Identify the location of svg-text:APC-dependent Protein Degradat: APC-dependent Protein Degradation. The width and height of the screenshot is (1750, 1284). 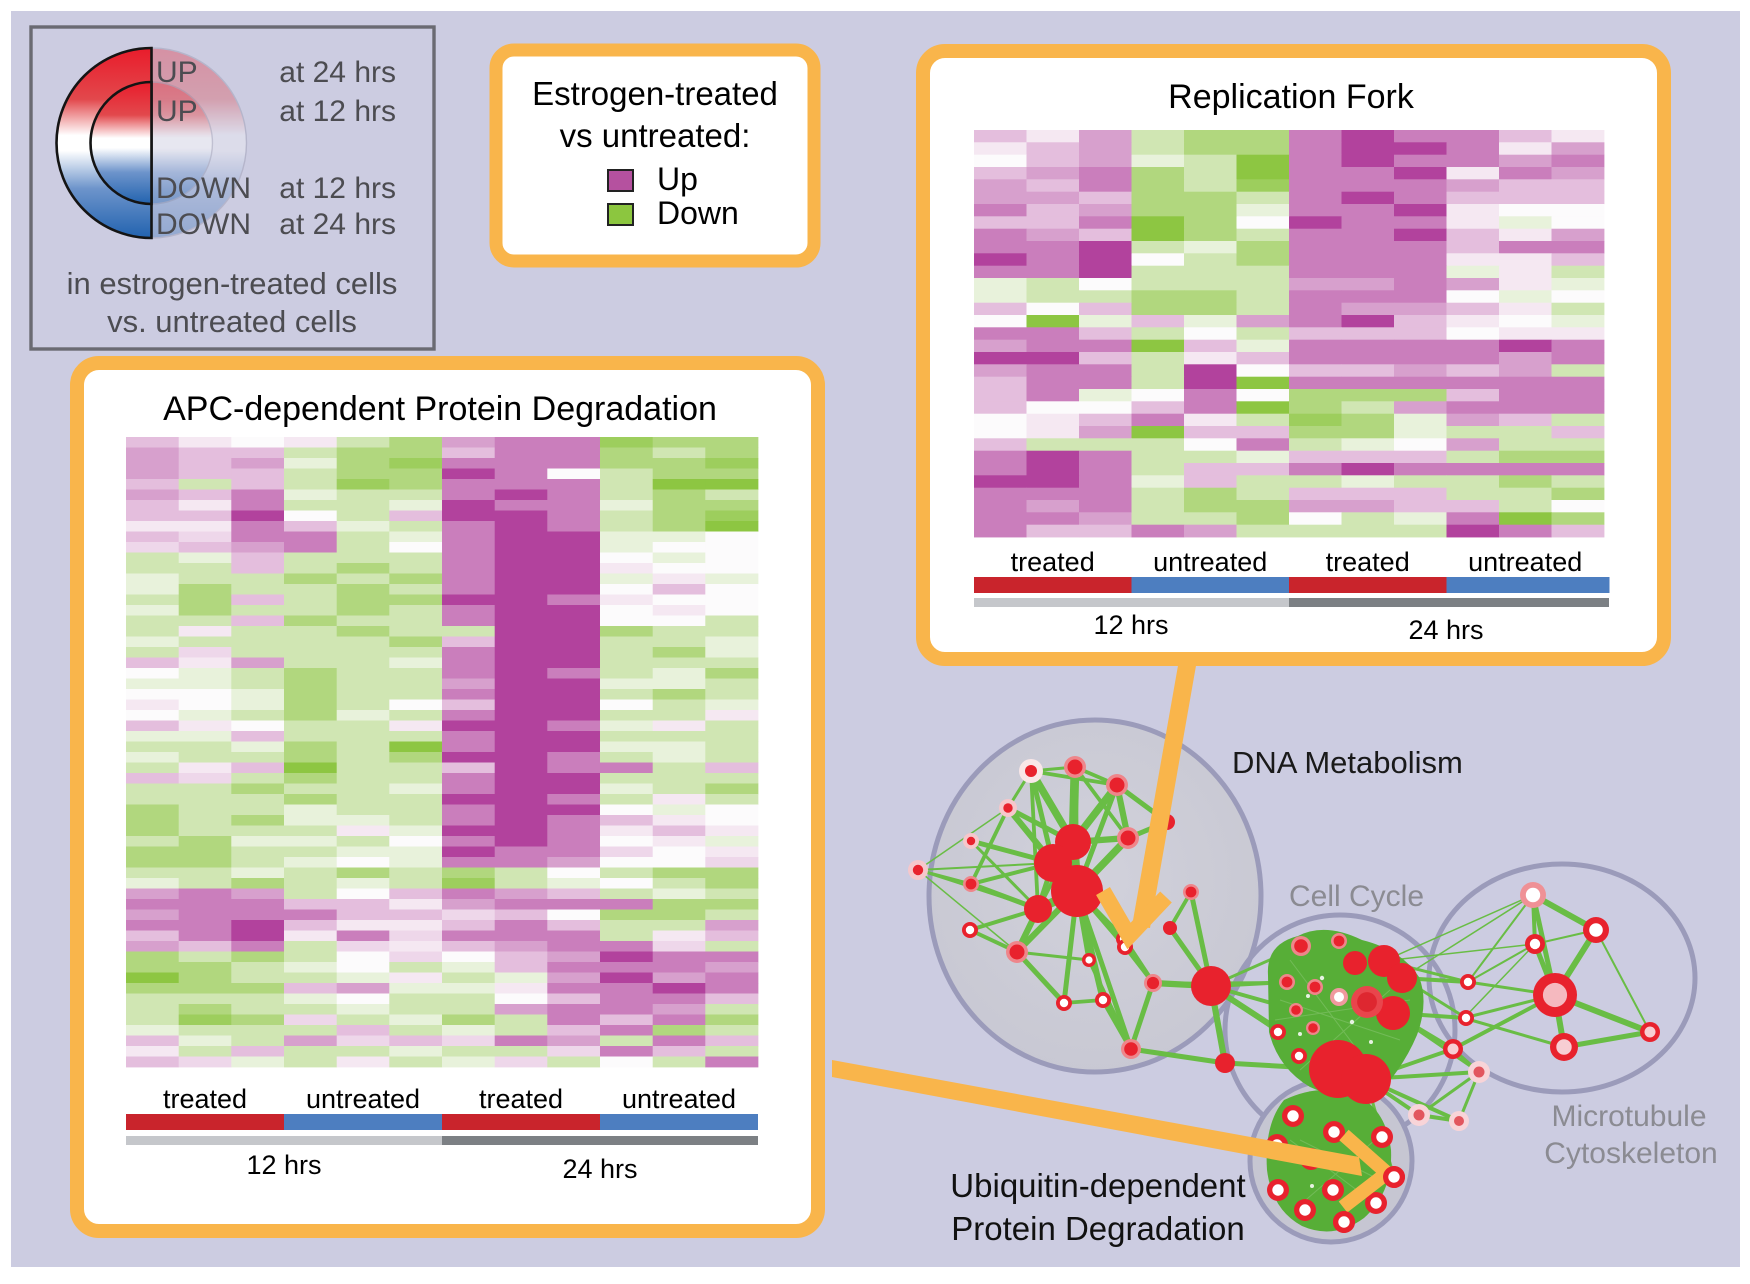
(440, 409).